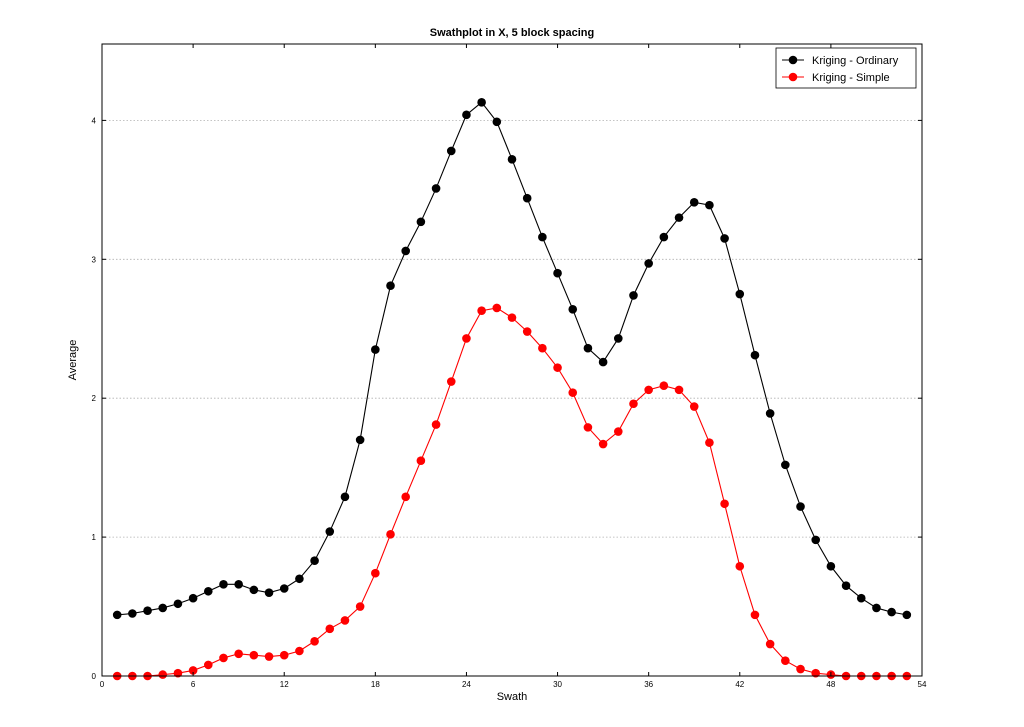 This screenshot has width=1024, height=727. What do you see at coordinates (739, 684) in the screenshot?
I see `x-tick-label: 42` at bounding box center [739, 684].